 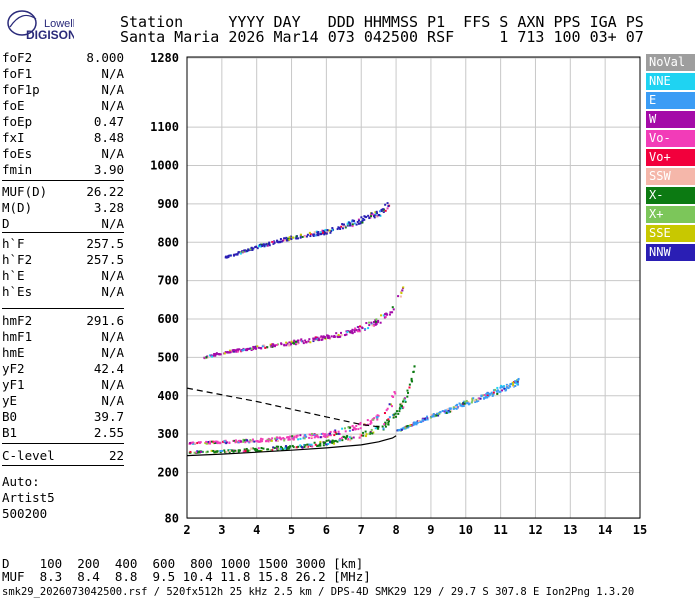 I want to click on legend-item-sse: SSE, so click(x=670, y=233).